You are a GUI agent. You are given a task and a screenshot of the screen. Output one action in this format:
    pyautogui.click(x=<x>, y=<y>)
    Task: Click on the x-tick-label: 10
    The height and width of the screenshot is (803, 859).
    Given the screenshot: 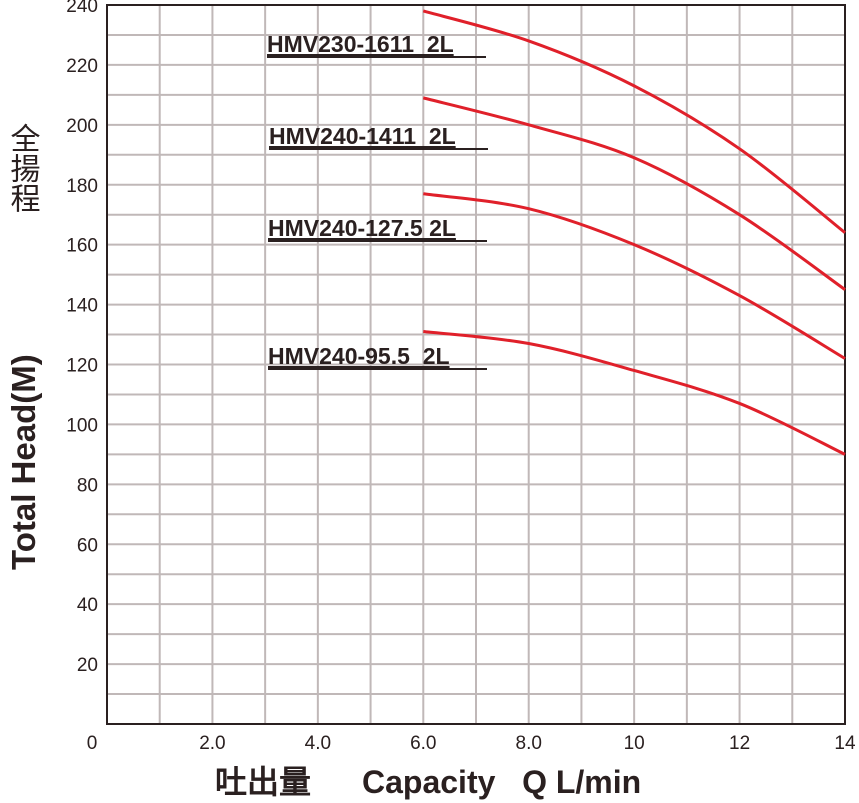 What is the action you would take?
    pyautogui.click(x=634, y=743)
    